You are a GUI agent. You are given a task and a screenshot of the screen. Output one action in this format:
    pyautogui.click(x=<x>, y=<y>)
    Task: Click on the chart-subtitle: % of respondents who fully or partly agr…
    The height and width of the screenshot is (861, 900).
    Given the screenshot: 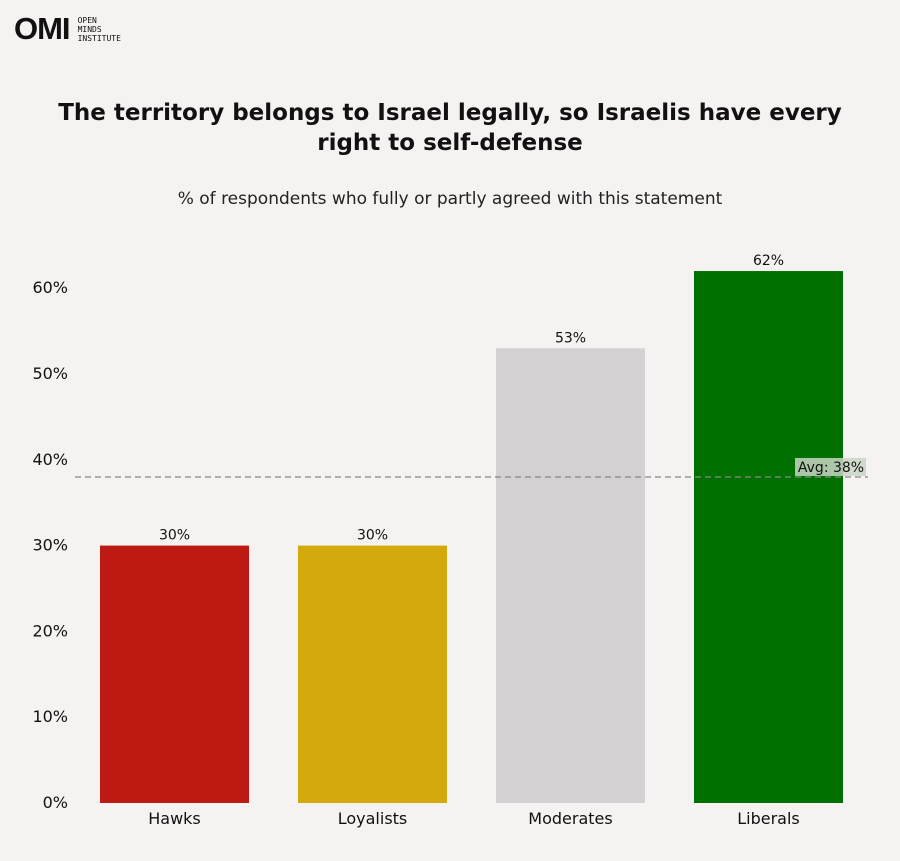 What is the action you would take?
    pyautogui.click(x=450, y=199)
    